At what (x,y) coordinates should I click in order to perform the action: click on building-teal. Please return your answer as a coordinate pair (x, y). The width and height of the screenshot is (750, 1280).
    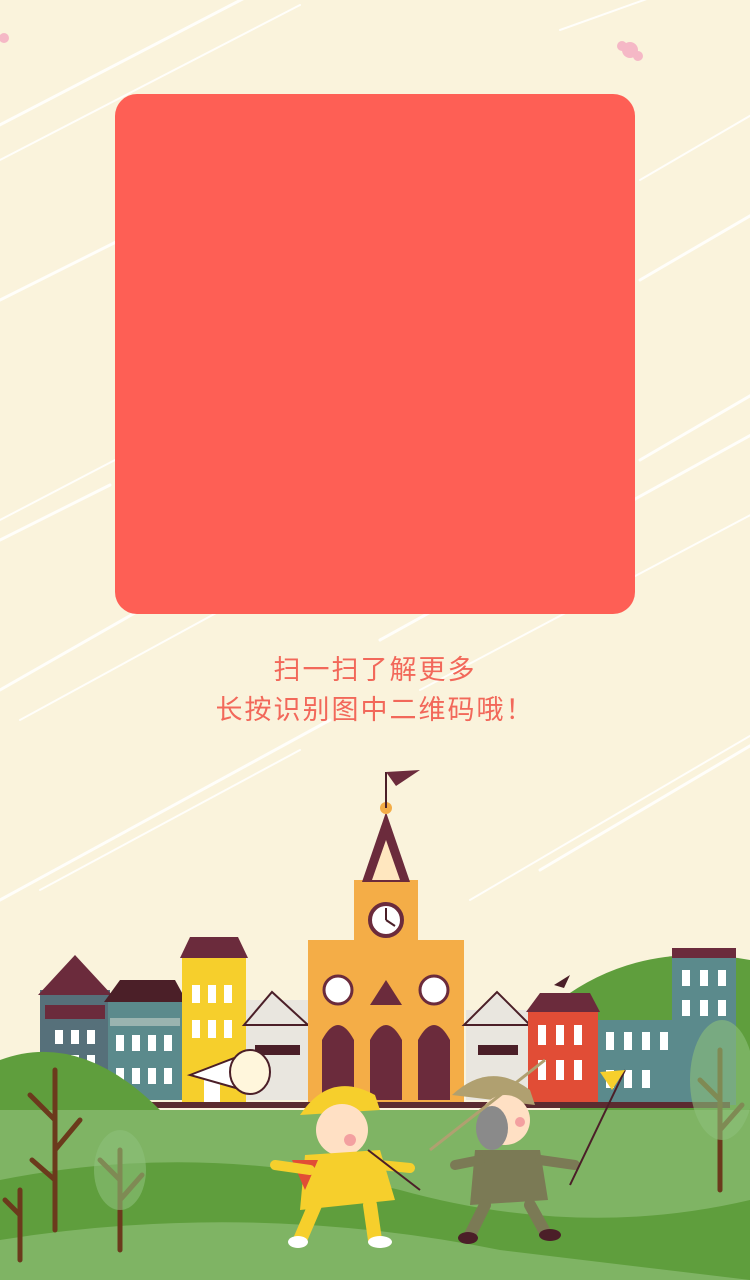
    Looking at the image, I should click on (145, 1040).